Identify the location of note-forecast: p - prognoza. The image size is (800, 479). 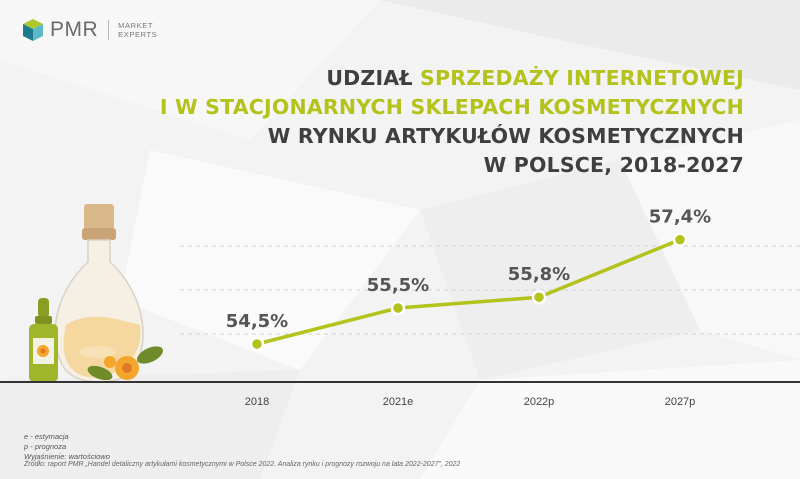
(45, 446).